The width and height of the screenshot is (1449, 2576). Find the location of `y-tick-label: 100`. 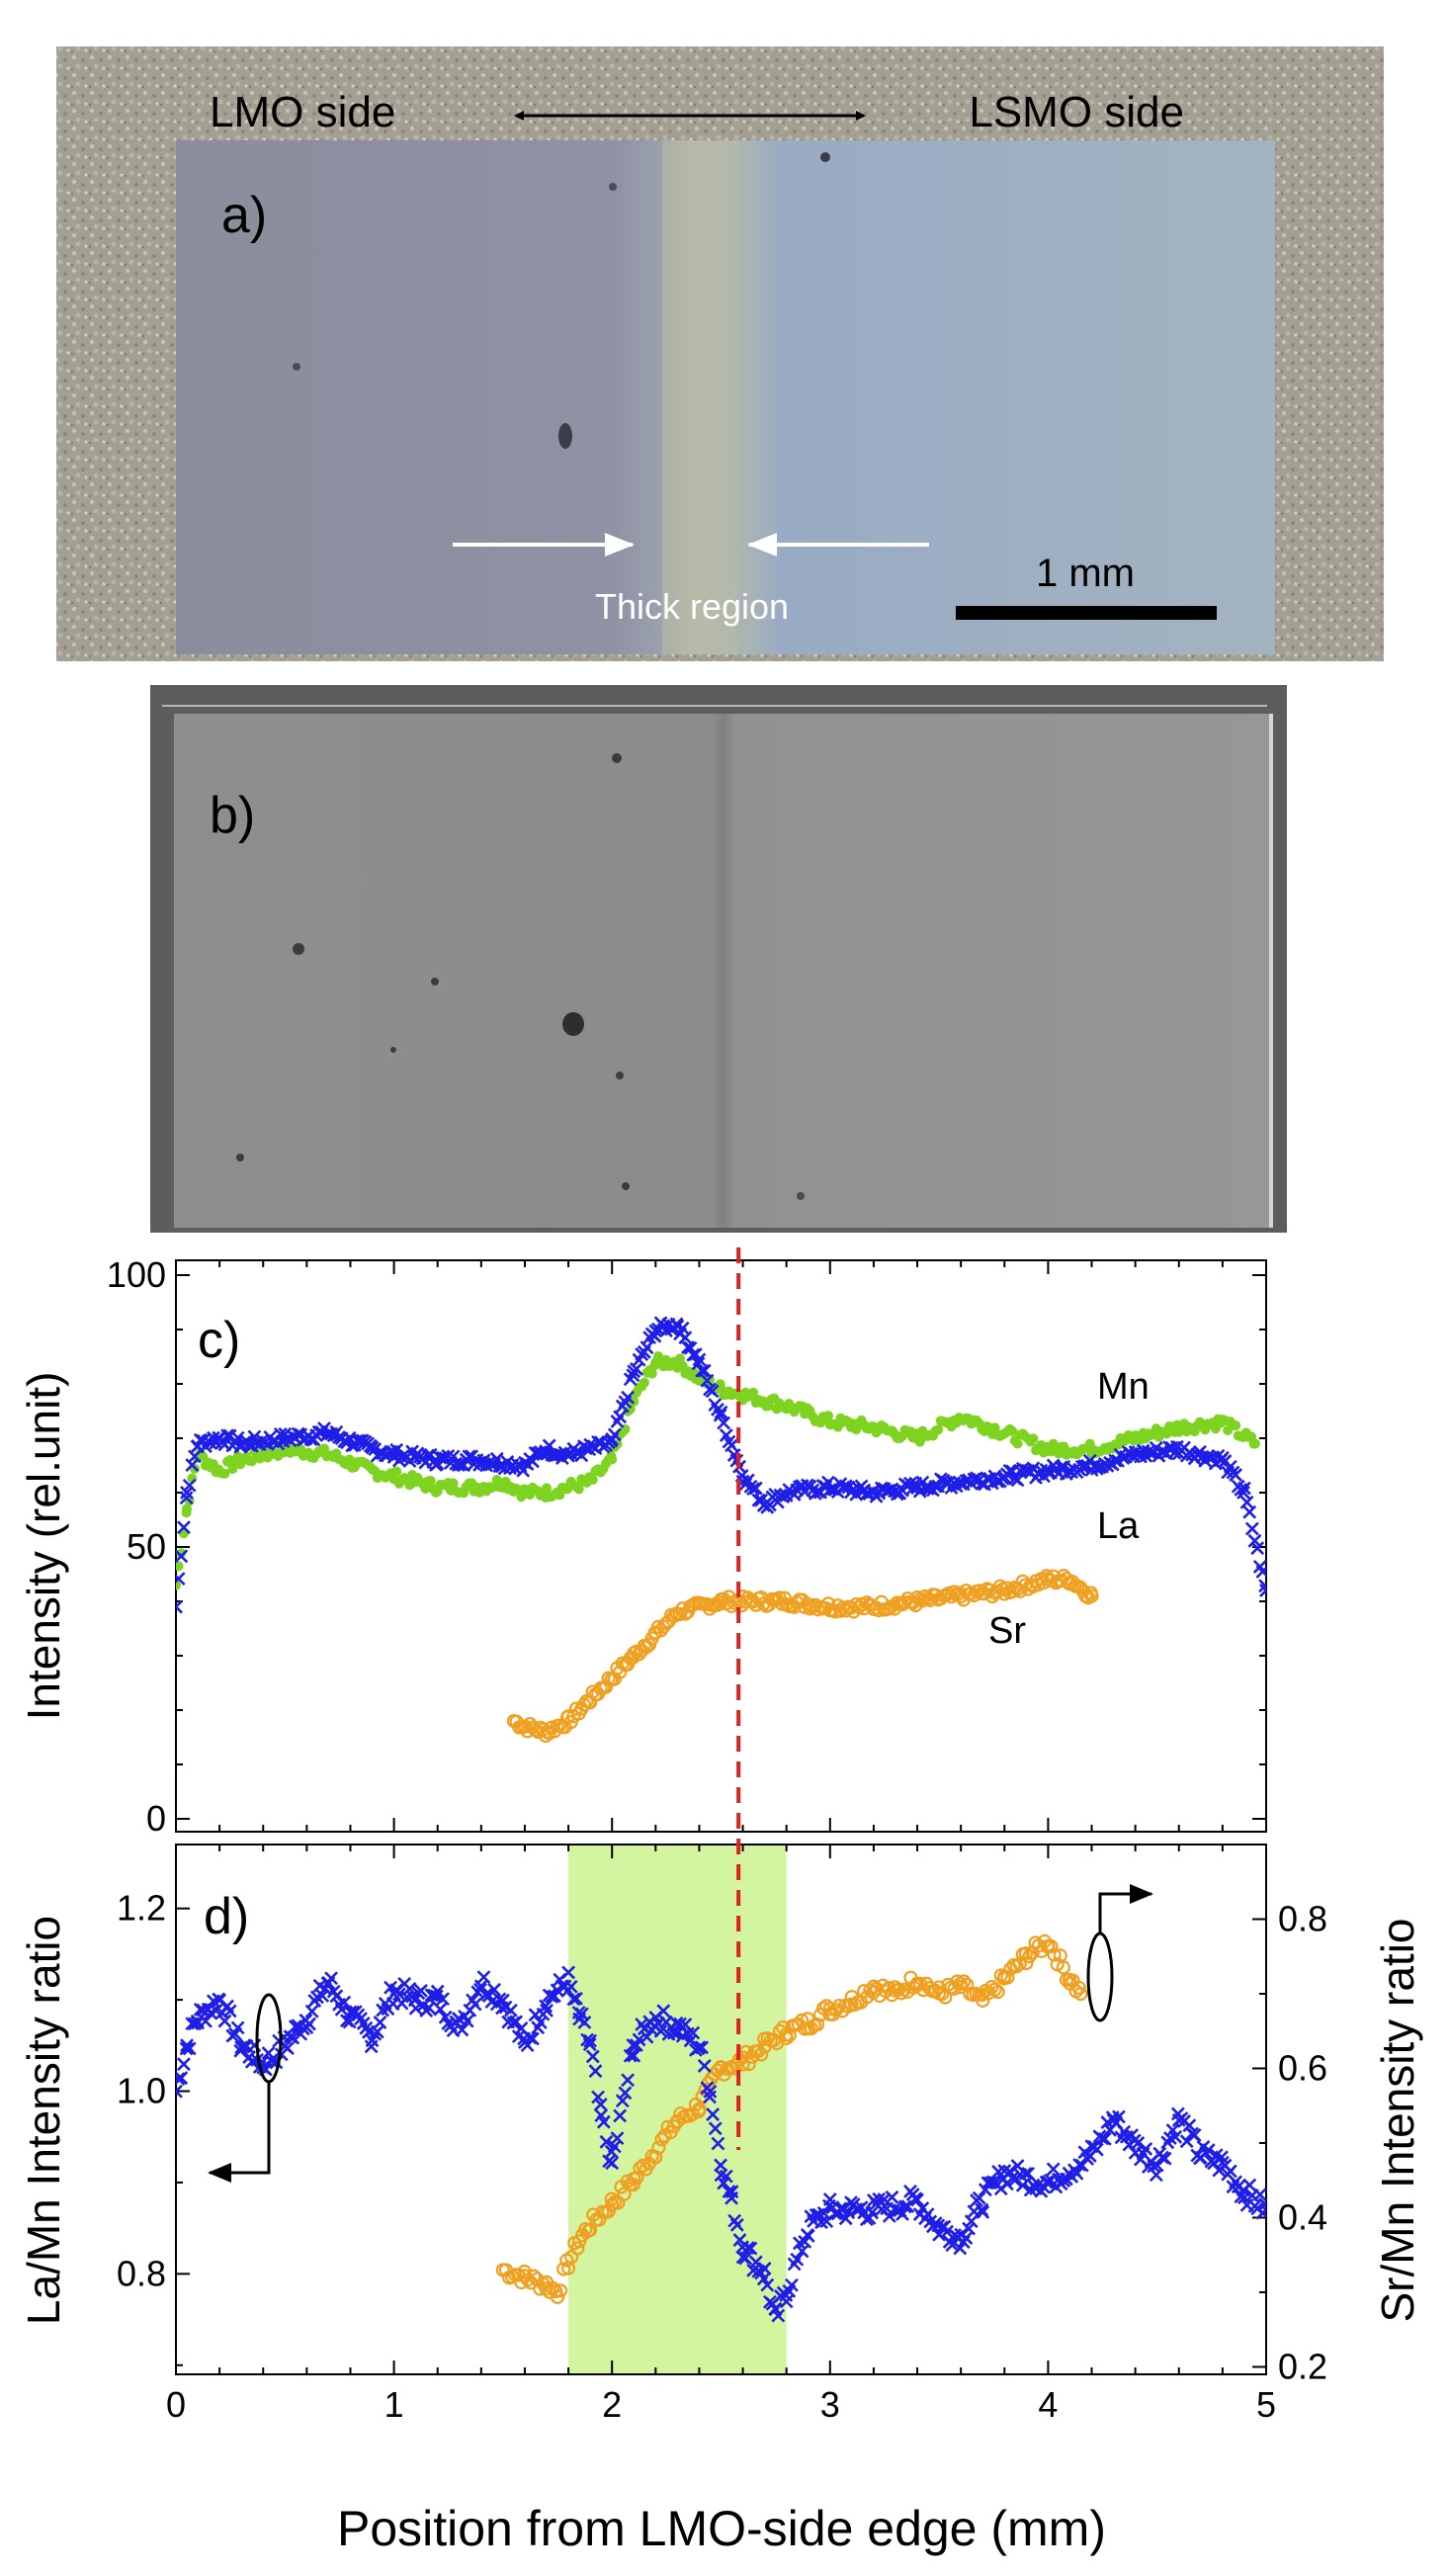

y-tick-label: 100 is located at coordinates (137, 1274).